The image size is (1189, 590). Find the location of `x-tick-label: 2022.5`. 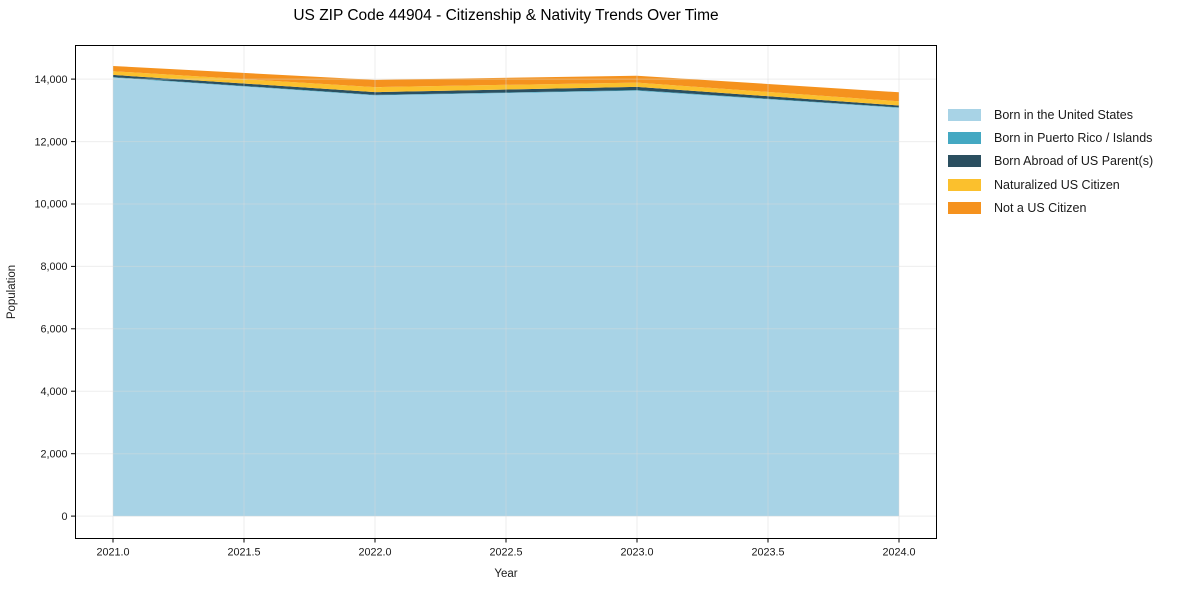

x-tick-label: 2022.5 is located at coordinates (505, 553).